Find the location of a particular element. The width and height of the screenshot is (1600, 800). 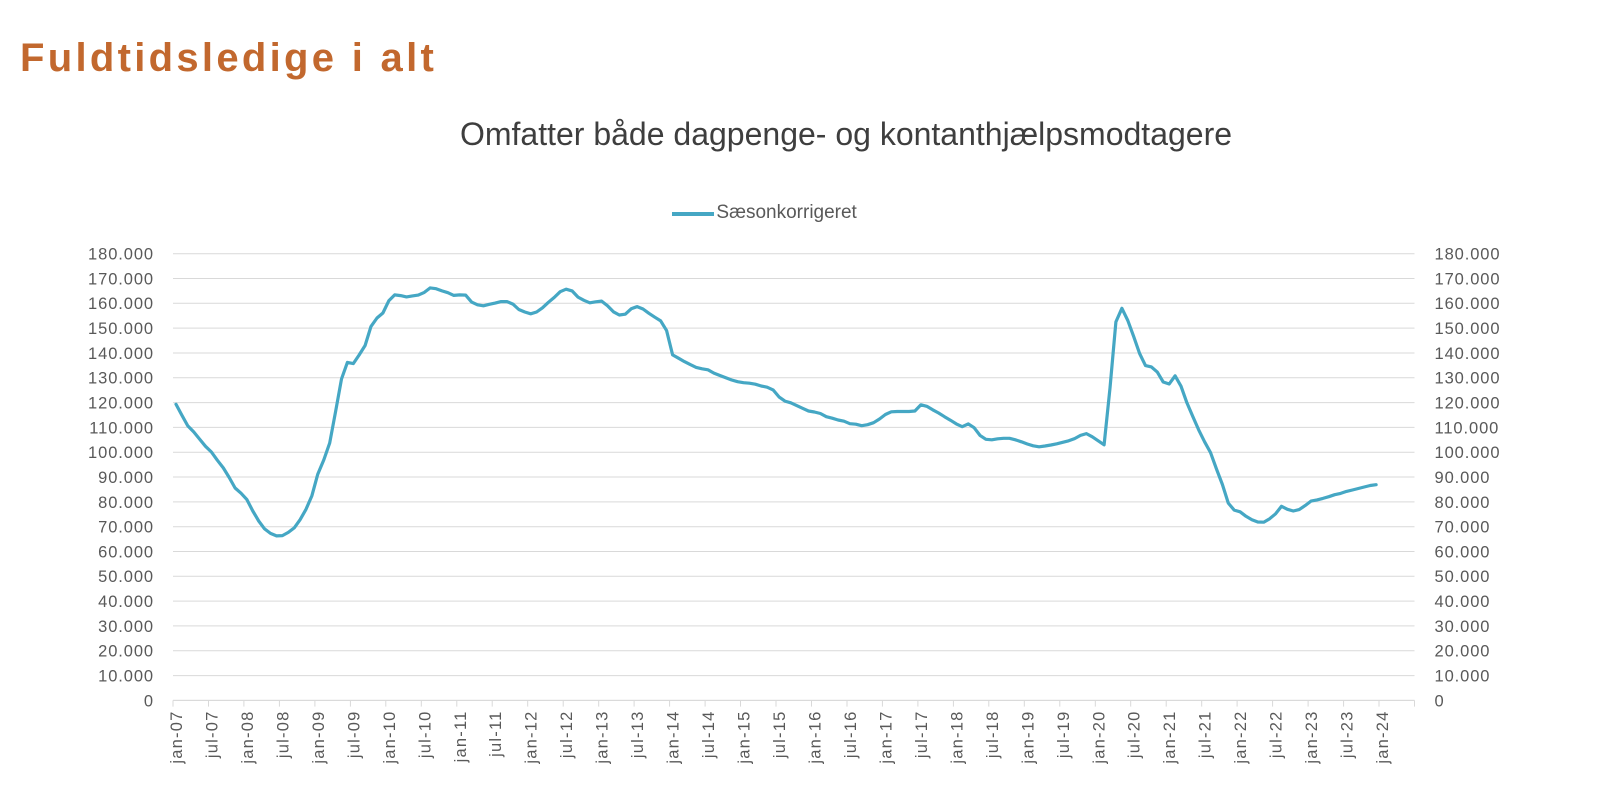

svg-text: jan-18 is located at coordinates (957, 738).